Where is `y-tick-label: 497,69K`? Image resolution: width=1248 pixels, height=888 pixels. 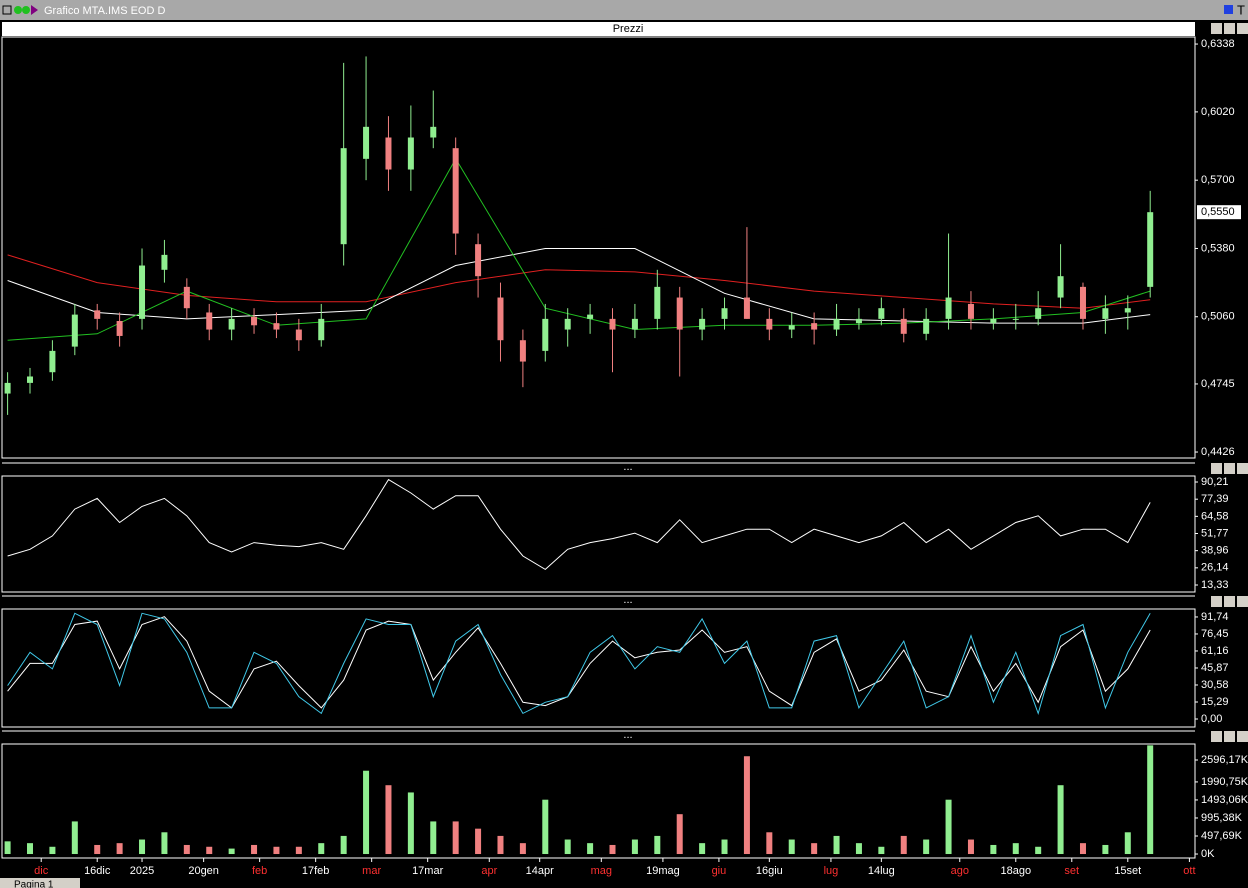
y-tick-label: 497,69K is located at coordinates (1222, 836).